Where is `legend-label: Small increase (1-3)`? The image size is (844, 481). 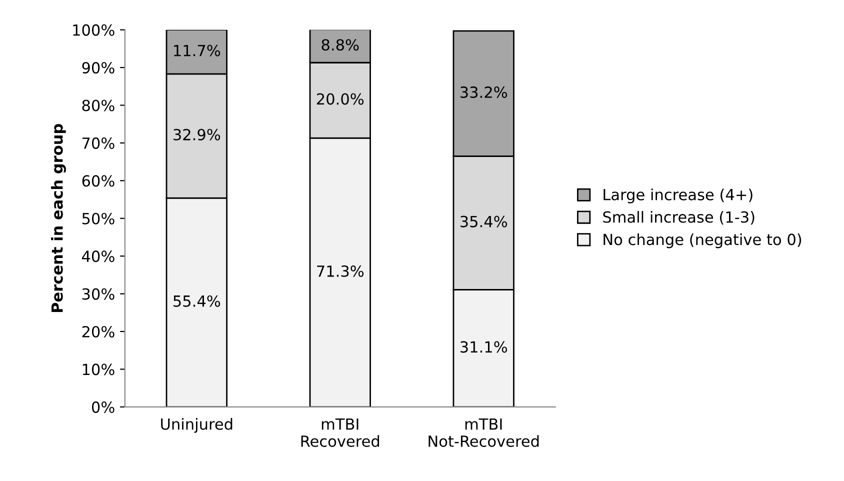 legend-label: Small increase (1-3) is located at coordinates (678, 217).